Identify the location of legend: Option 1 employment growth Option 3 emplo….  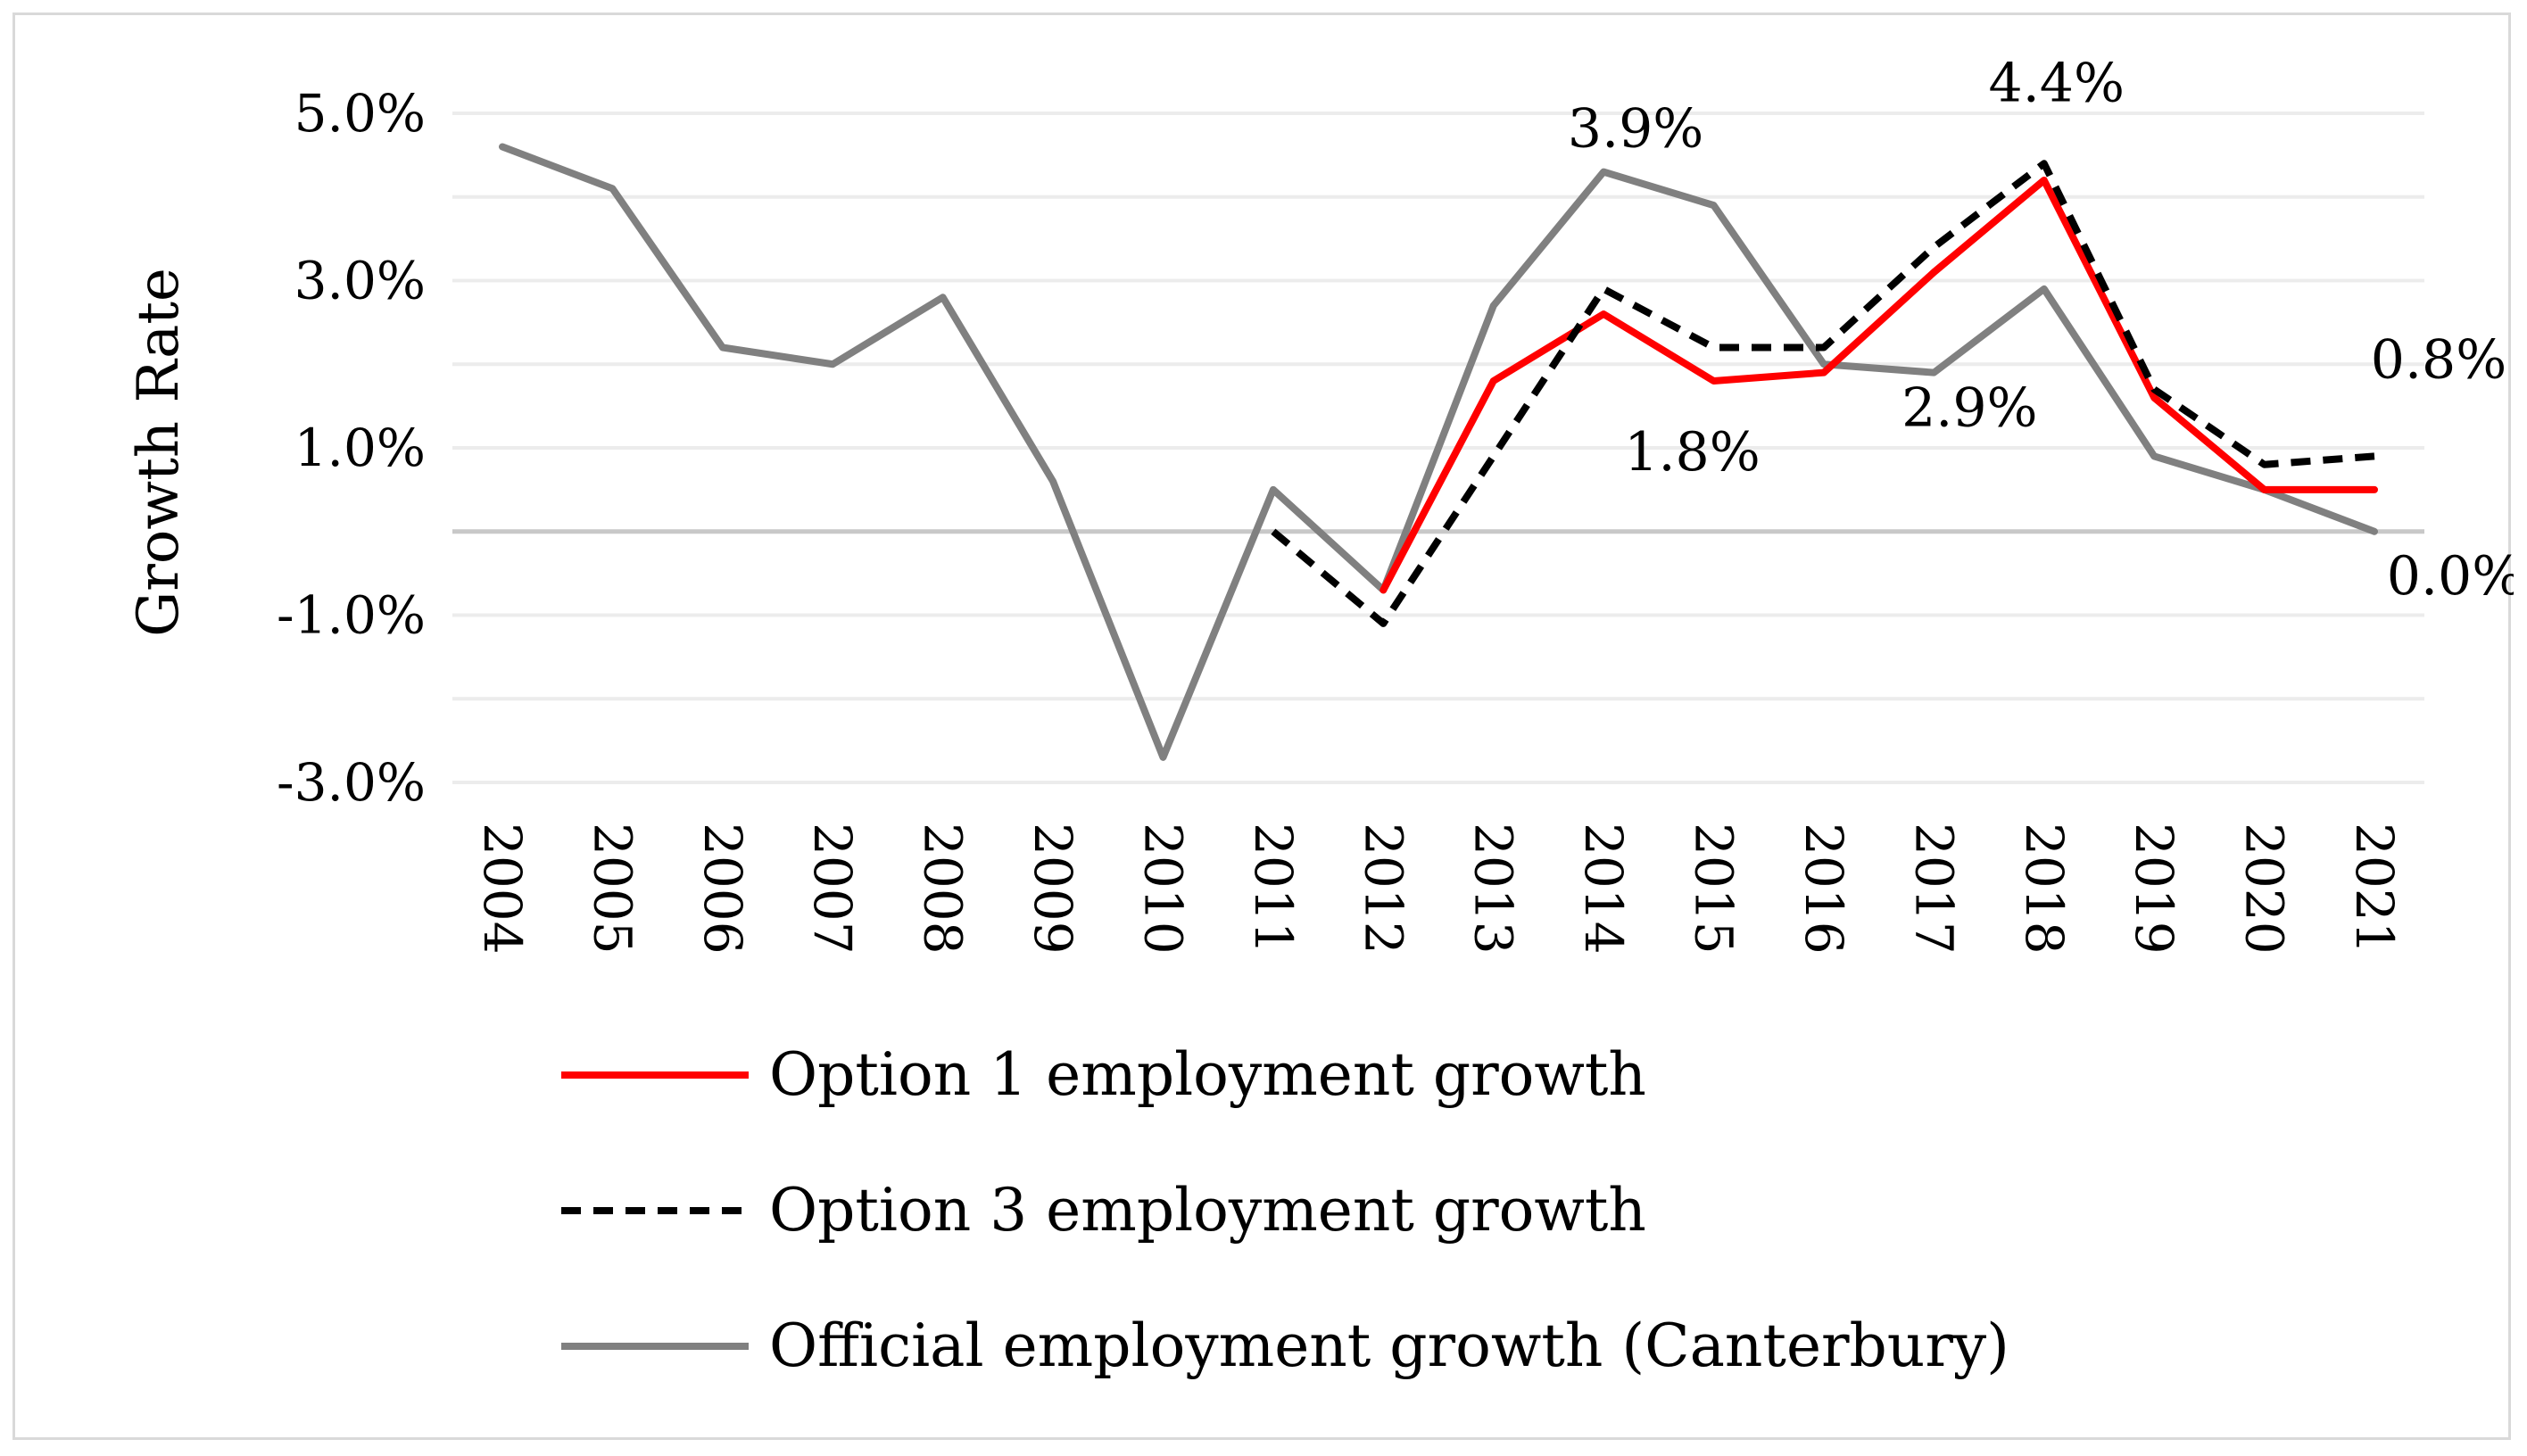
(1285, 1210).